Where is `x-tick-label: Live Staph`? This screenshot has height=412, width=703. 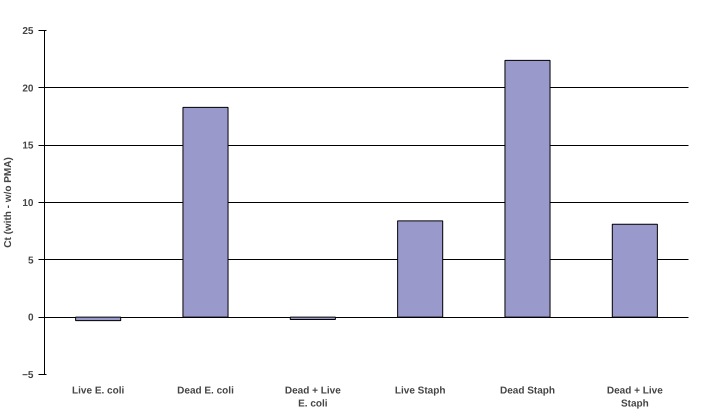 x-tick-label: Live Staph is located at coordinates (420, 391).